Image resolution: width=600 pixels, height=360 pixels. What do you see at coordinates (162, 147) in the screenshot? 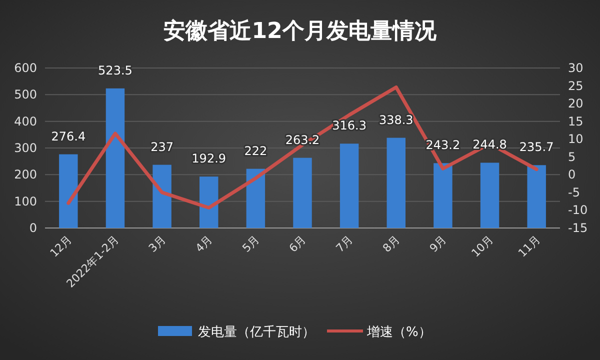
I see `data-label: 237` at bounding box center [162, 147].